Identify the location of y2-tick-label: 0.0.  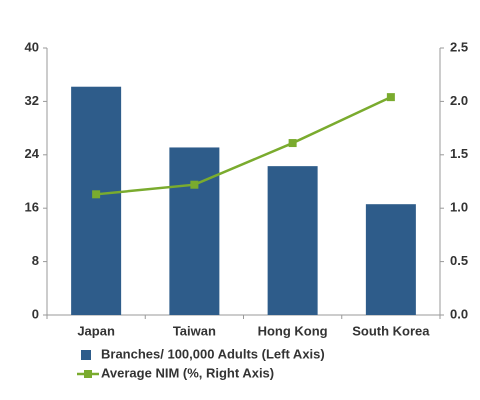
(459, 313).